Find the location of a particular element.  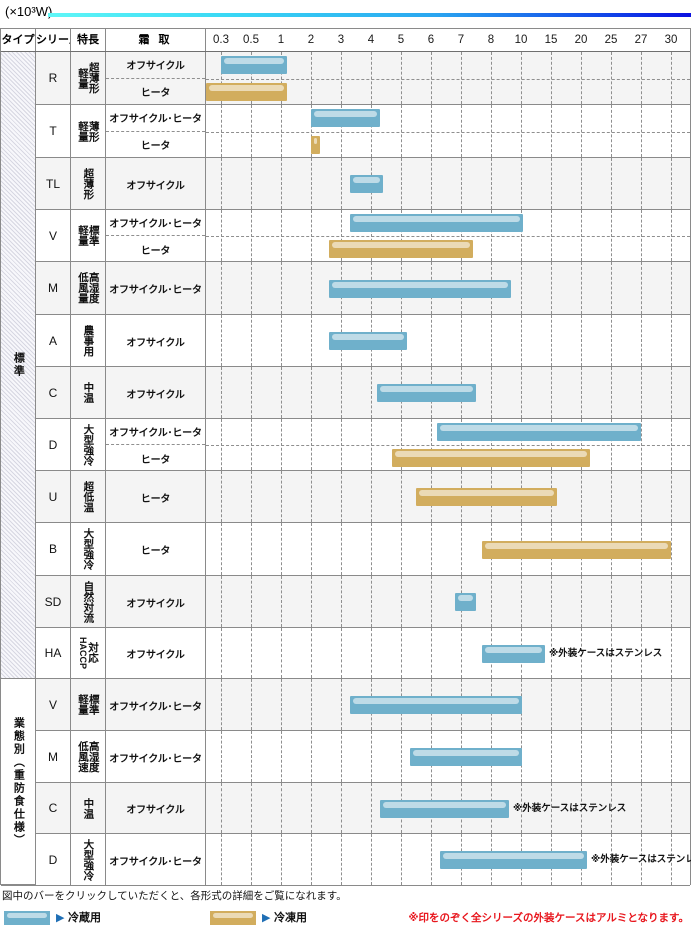

axis-tick-4: 4 is located at coordinates (371, 40).